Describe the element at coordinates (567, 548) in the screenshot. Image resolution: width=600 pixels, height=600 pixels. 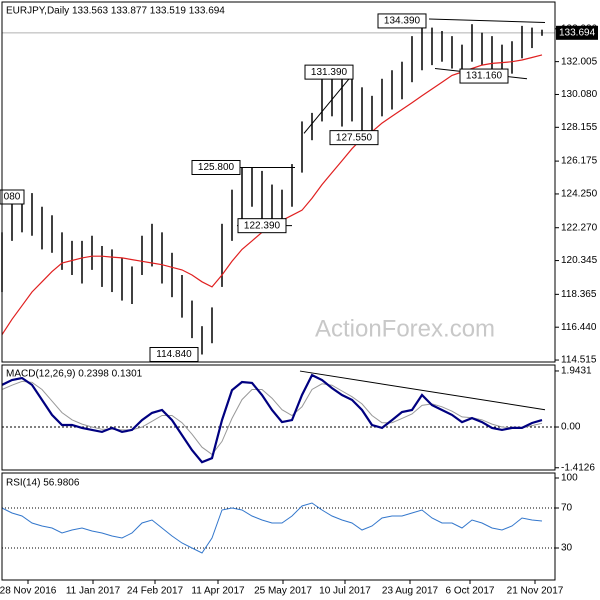
I see `y-tick-label: 30` at that location.